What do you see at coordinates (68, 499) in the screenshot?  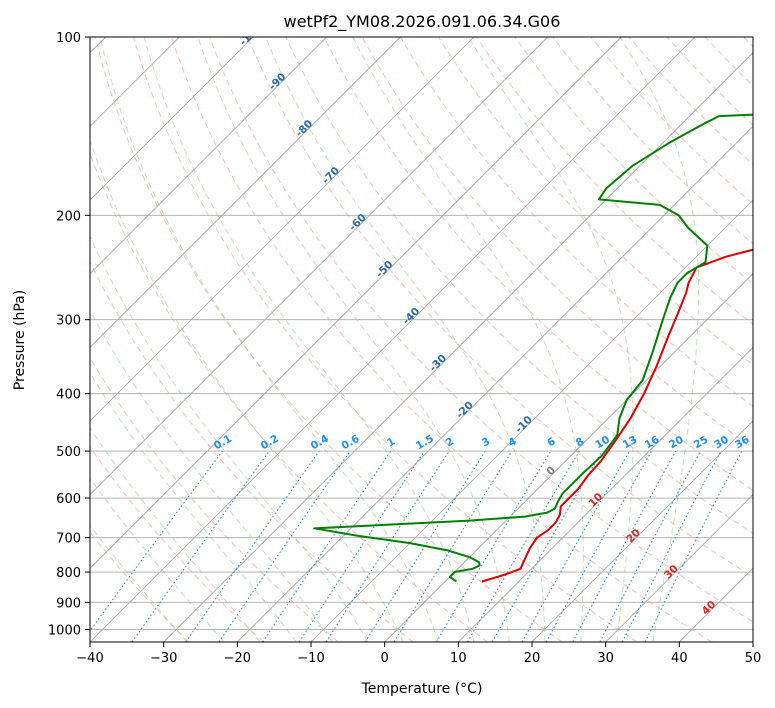 I see `y-tick-label: 600` at bounding box center [68, 499].